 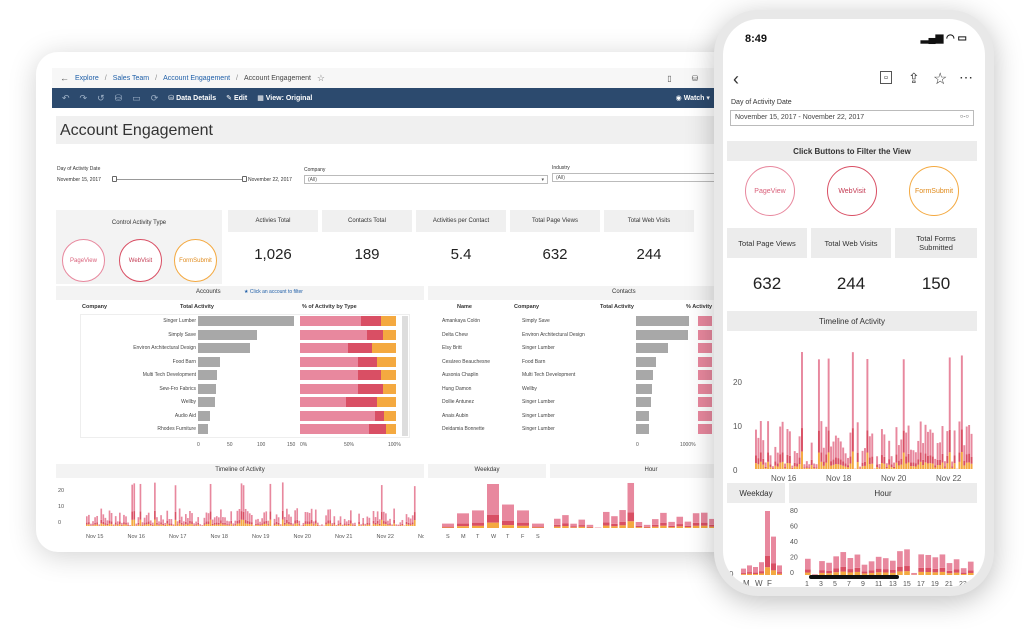 What do you see at coordinates (83, 260) in the screenshot?
I see `pageview-button: PageView` at bounding box center [83, 260].